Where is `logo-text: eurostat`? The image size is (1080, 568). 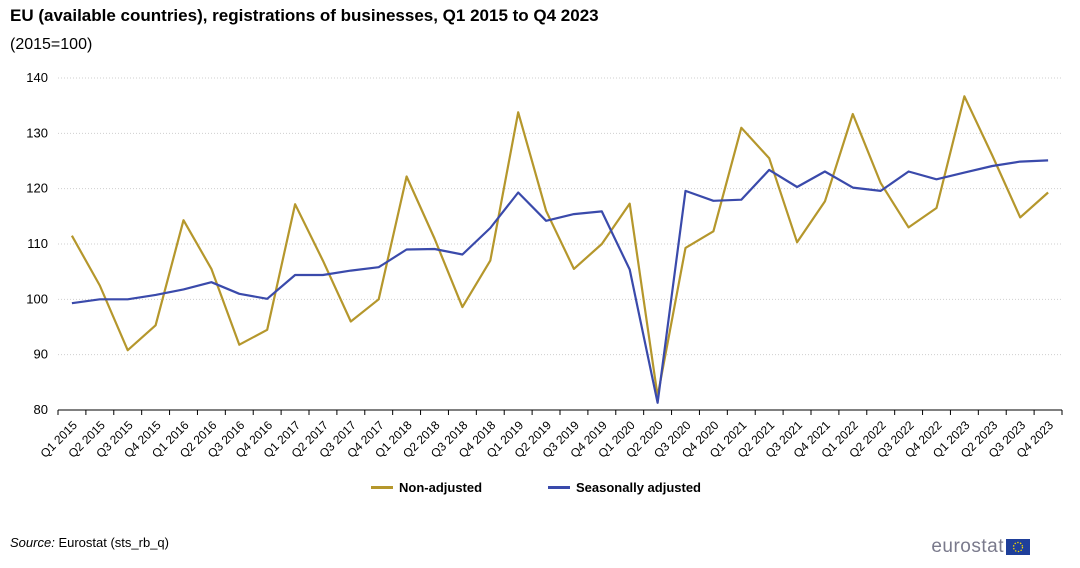 logo-text: eurostat is located at coordinates (967, 546).